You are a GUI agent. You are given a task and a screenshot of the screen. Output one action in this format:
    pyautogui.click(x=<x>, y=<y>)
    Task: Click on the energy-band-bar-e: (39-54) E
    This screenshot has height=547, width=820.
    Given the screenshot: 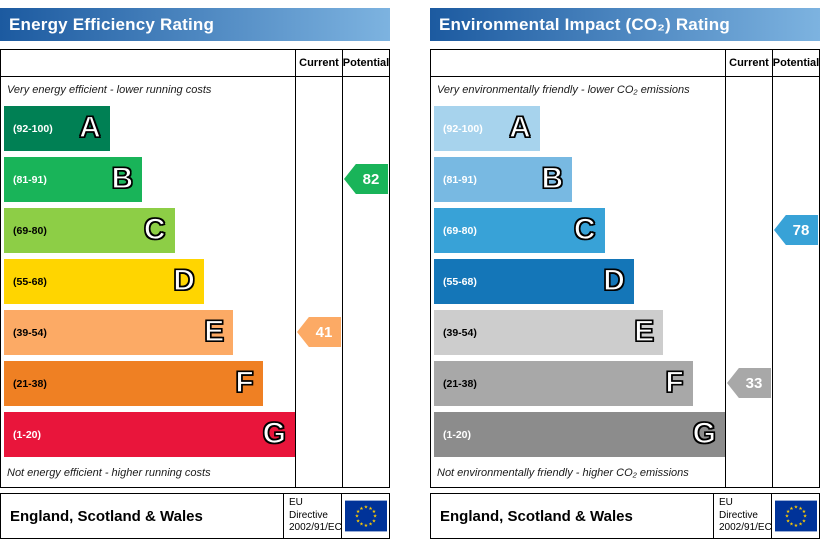 What is the action you would take?
    pyautogui.click(x=119, y=332)
    